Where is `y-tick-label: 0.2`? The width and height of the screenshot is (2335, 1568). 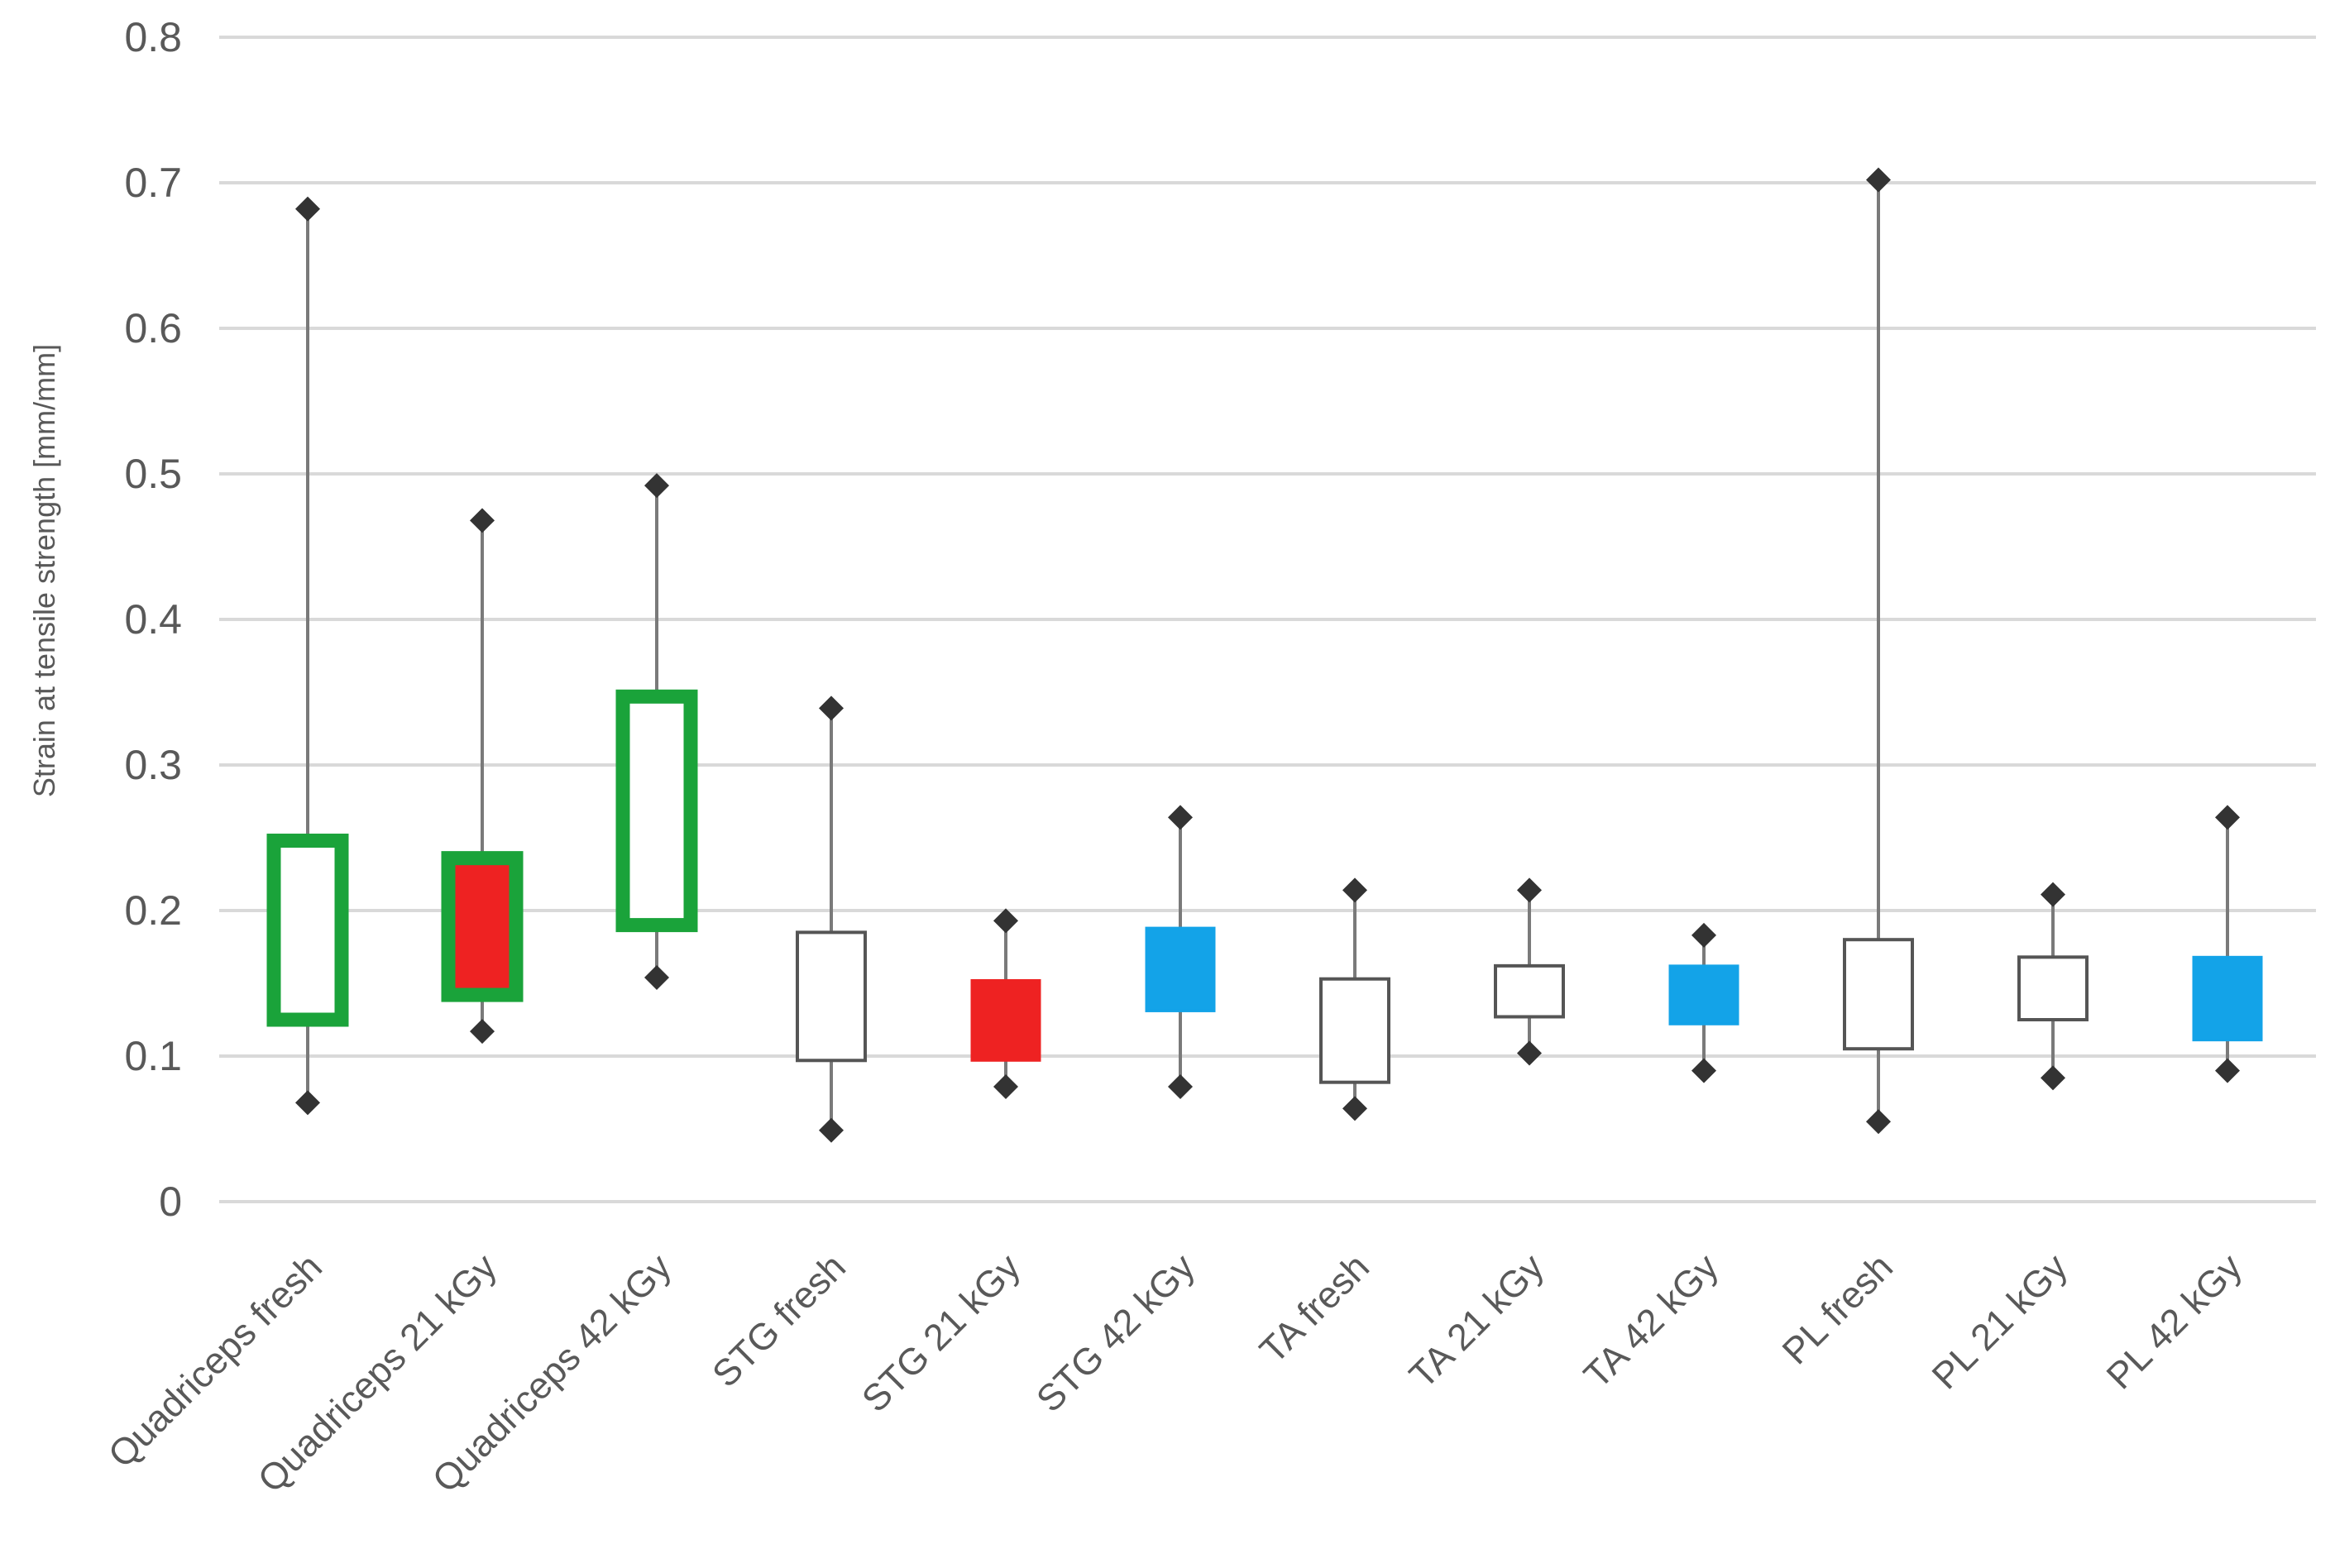 y-tick-label: 0.2 is located at coordinates (153, 910).